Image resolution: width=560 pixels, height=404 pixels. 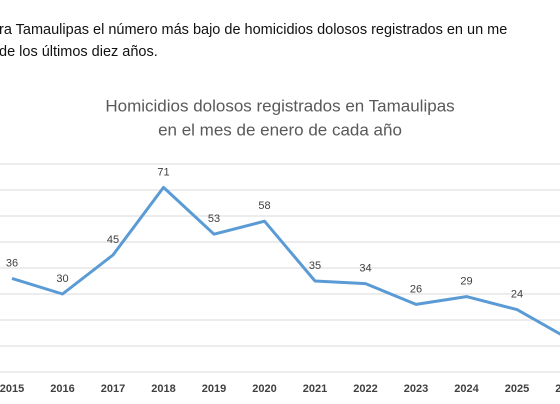 What do you see at coordinates (264, 206) in the screenshot?
I see `data-label: 58` at bounding box center [264, 206].